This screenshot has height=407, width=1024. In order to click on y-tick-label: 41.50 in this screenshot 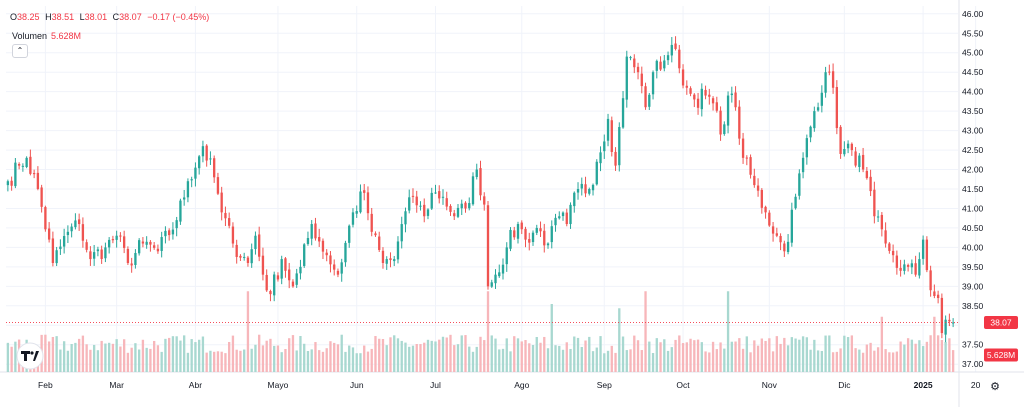, I will do `click(973, 189)`.